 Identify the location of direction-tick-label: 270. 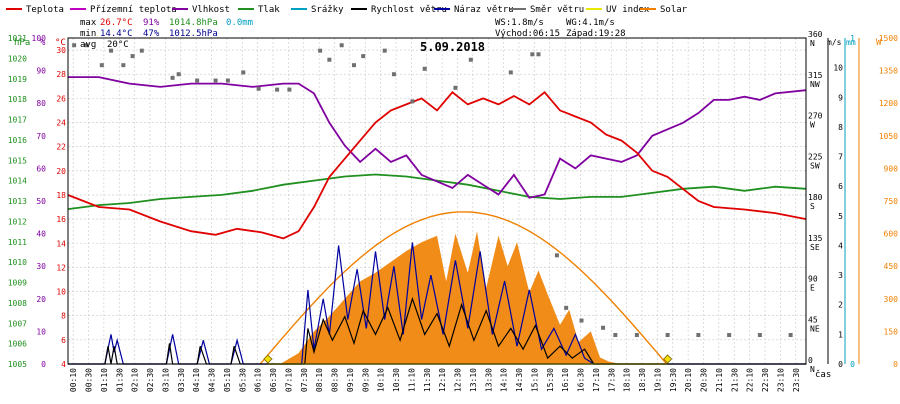
(815, 116).